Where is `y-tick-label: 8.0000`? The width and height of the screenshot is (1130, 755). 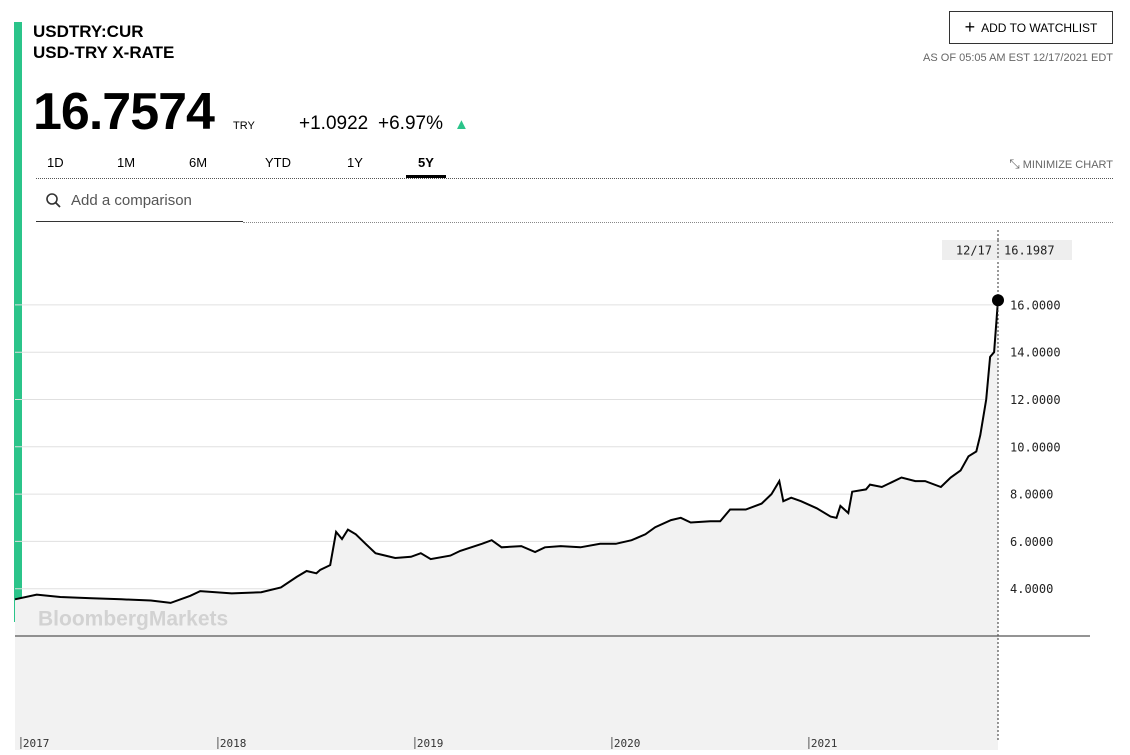
y-tick-label: 8.0000 is located at coordinates (1031, 495).